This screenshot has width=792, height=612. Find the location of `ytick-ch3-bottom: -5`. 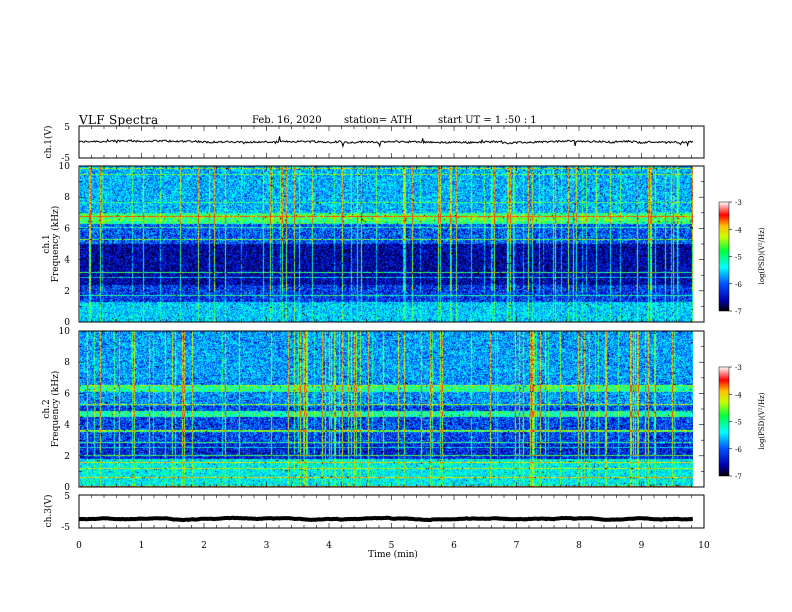

ytick-ch3-bottom: -5 is located at coordinates (65, 528).